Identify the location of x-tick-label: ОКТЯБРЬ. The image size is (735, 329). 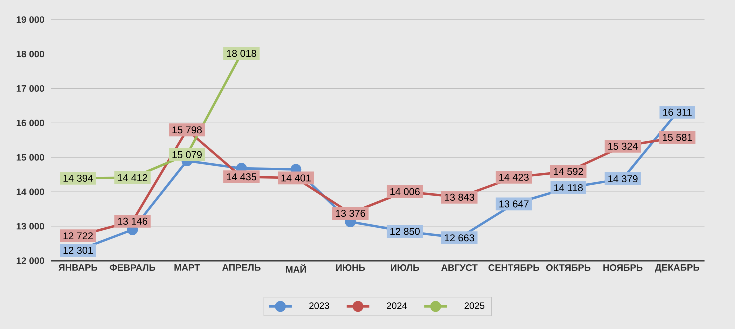
(568, 268).